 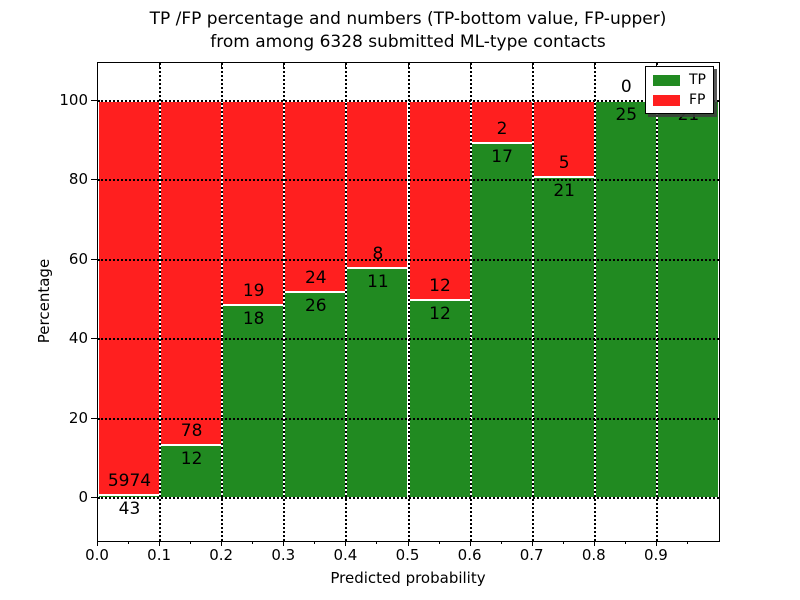 What do you see at coordinates (315, 305) in the screenshot?
I see `tp-count-label: 26` at bounding box center [315, 305].